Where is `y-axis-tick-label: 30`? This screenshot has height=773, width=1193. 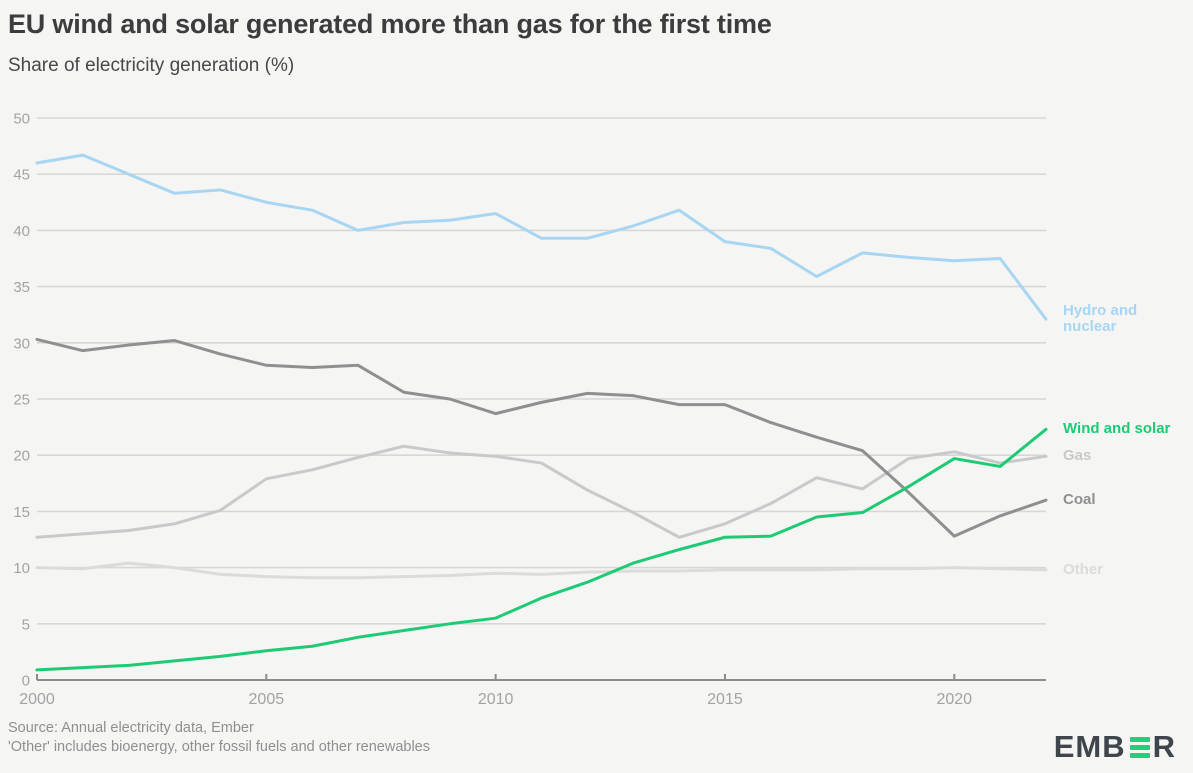
y-axis-tick-label: 30 is located at coordinates (21, 343).